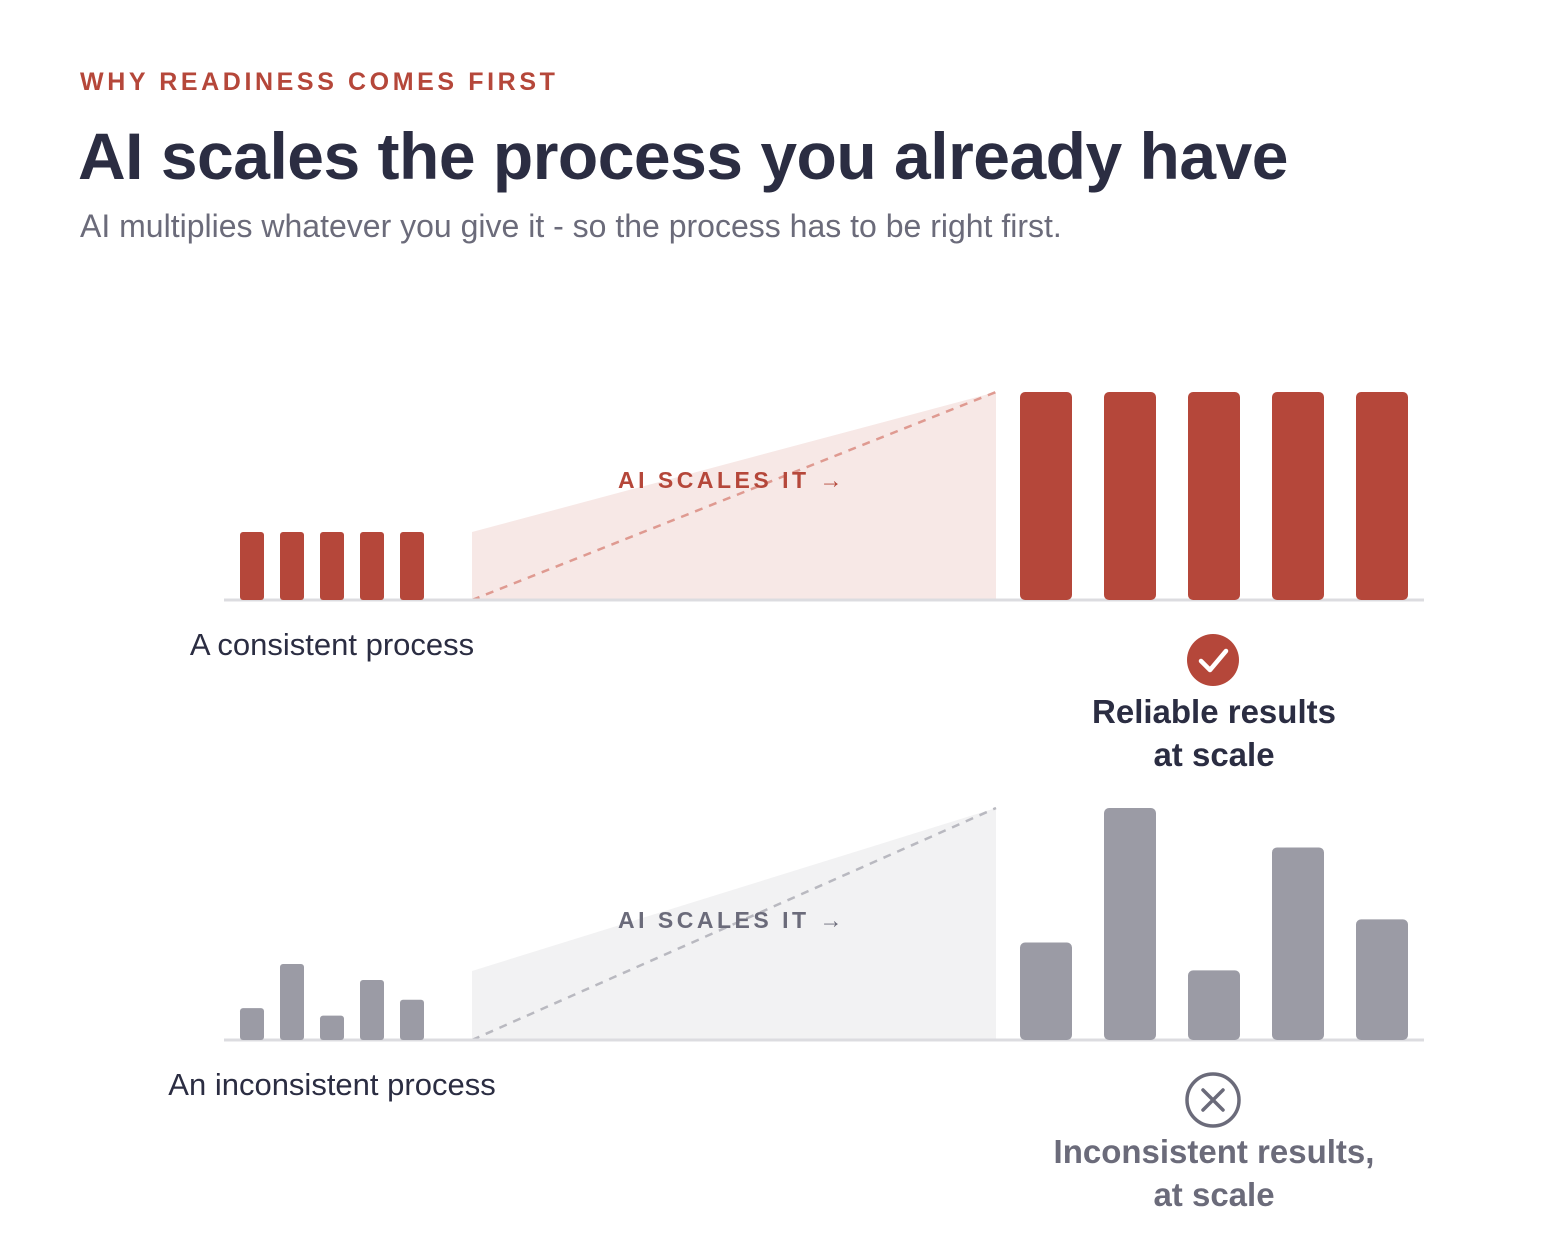 This screenshot has width=1554, height=1240. I want to click on outcome-line-1: Inconsistent results,, so click(1214, 1151).